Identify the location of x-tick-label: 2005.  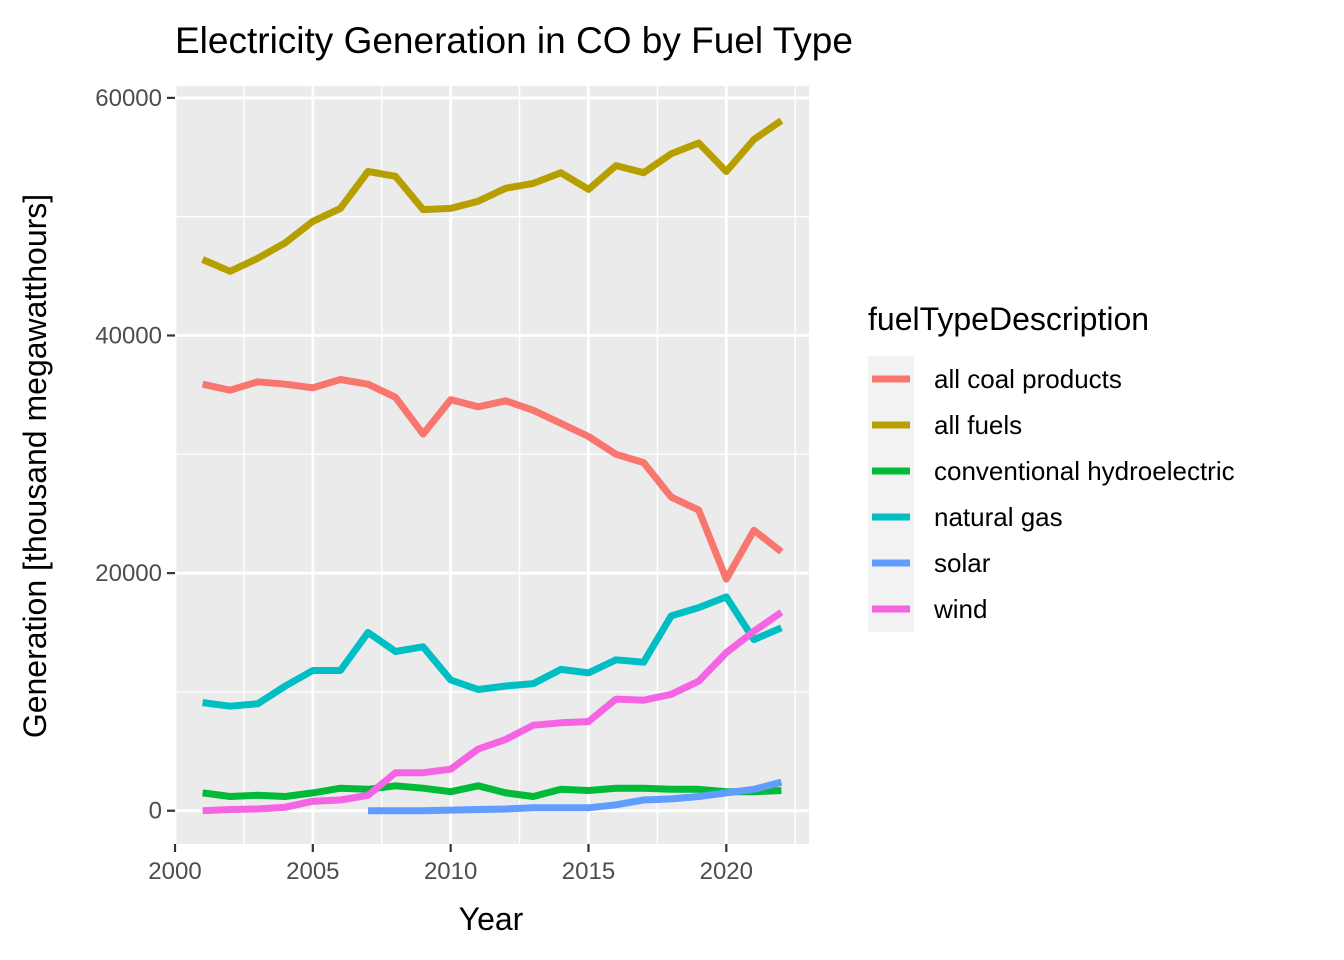
(312, 871).